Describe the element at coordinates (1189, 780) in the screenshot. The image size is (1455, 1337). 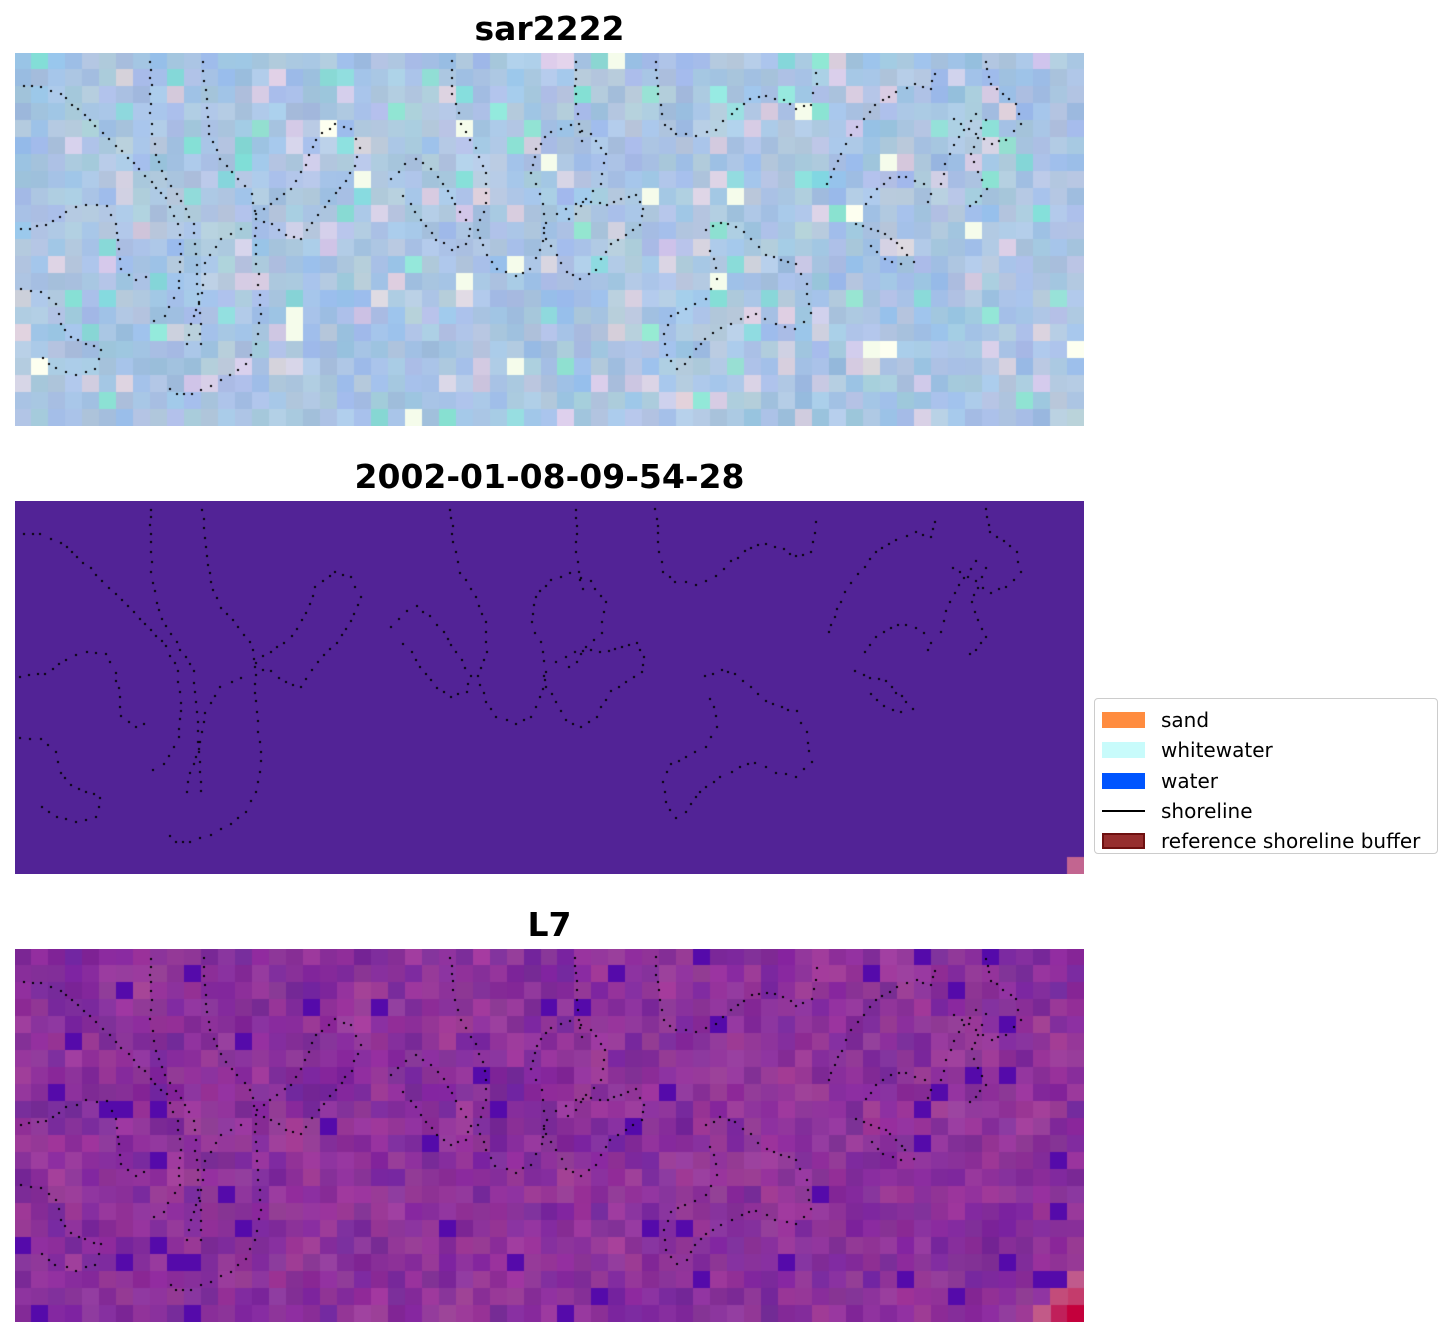
I see `legend-label-water: water` at that location.